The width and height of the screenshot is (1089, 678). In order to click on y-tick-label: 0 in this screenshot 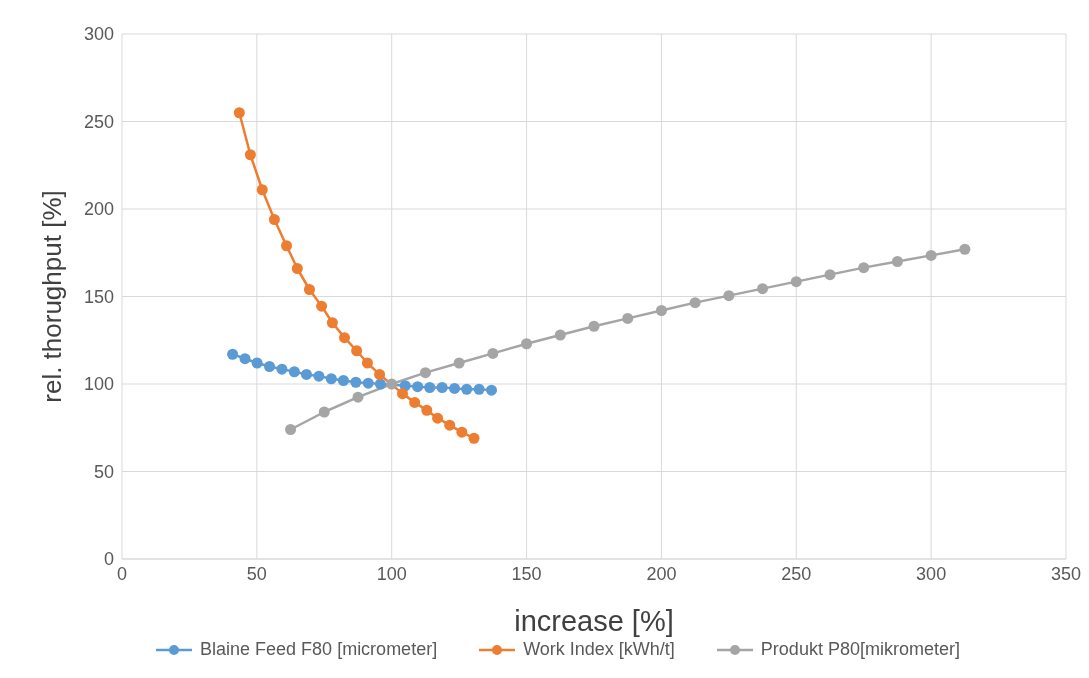, I will do `click(108, 559)`.